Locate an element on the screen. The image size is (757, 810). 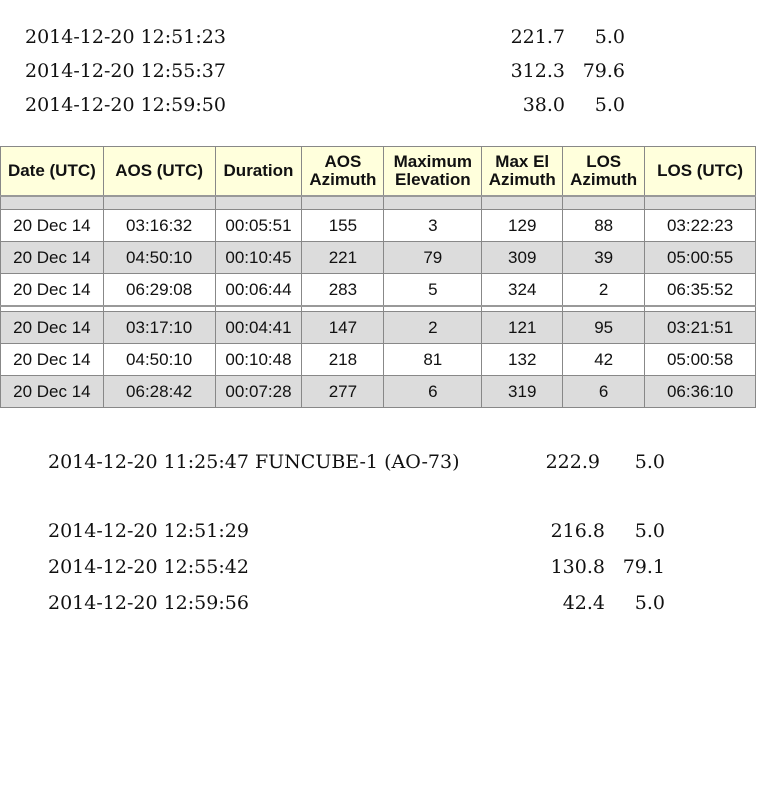
table-cell: 319 is located at coordinates (522, 391).